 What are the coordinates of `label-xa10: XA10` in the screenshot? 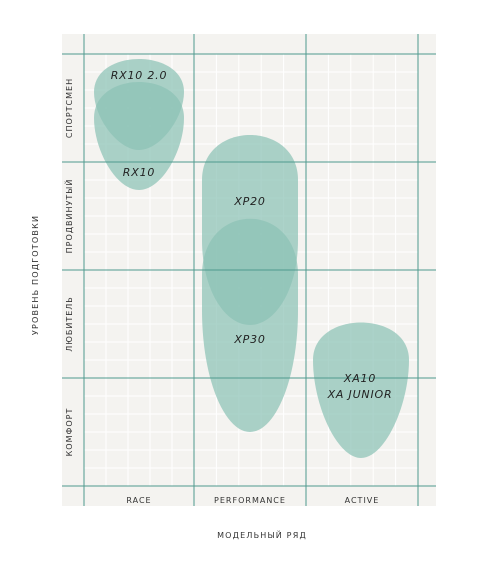 It's located at (359, 378).